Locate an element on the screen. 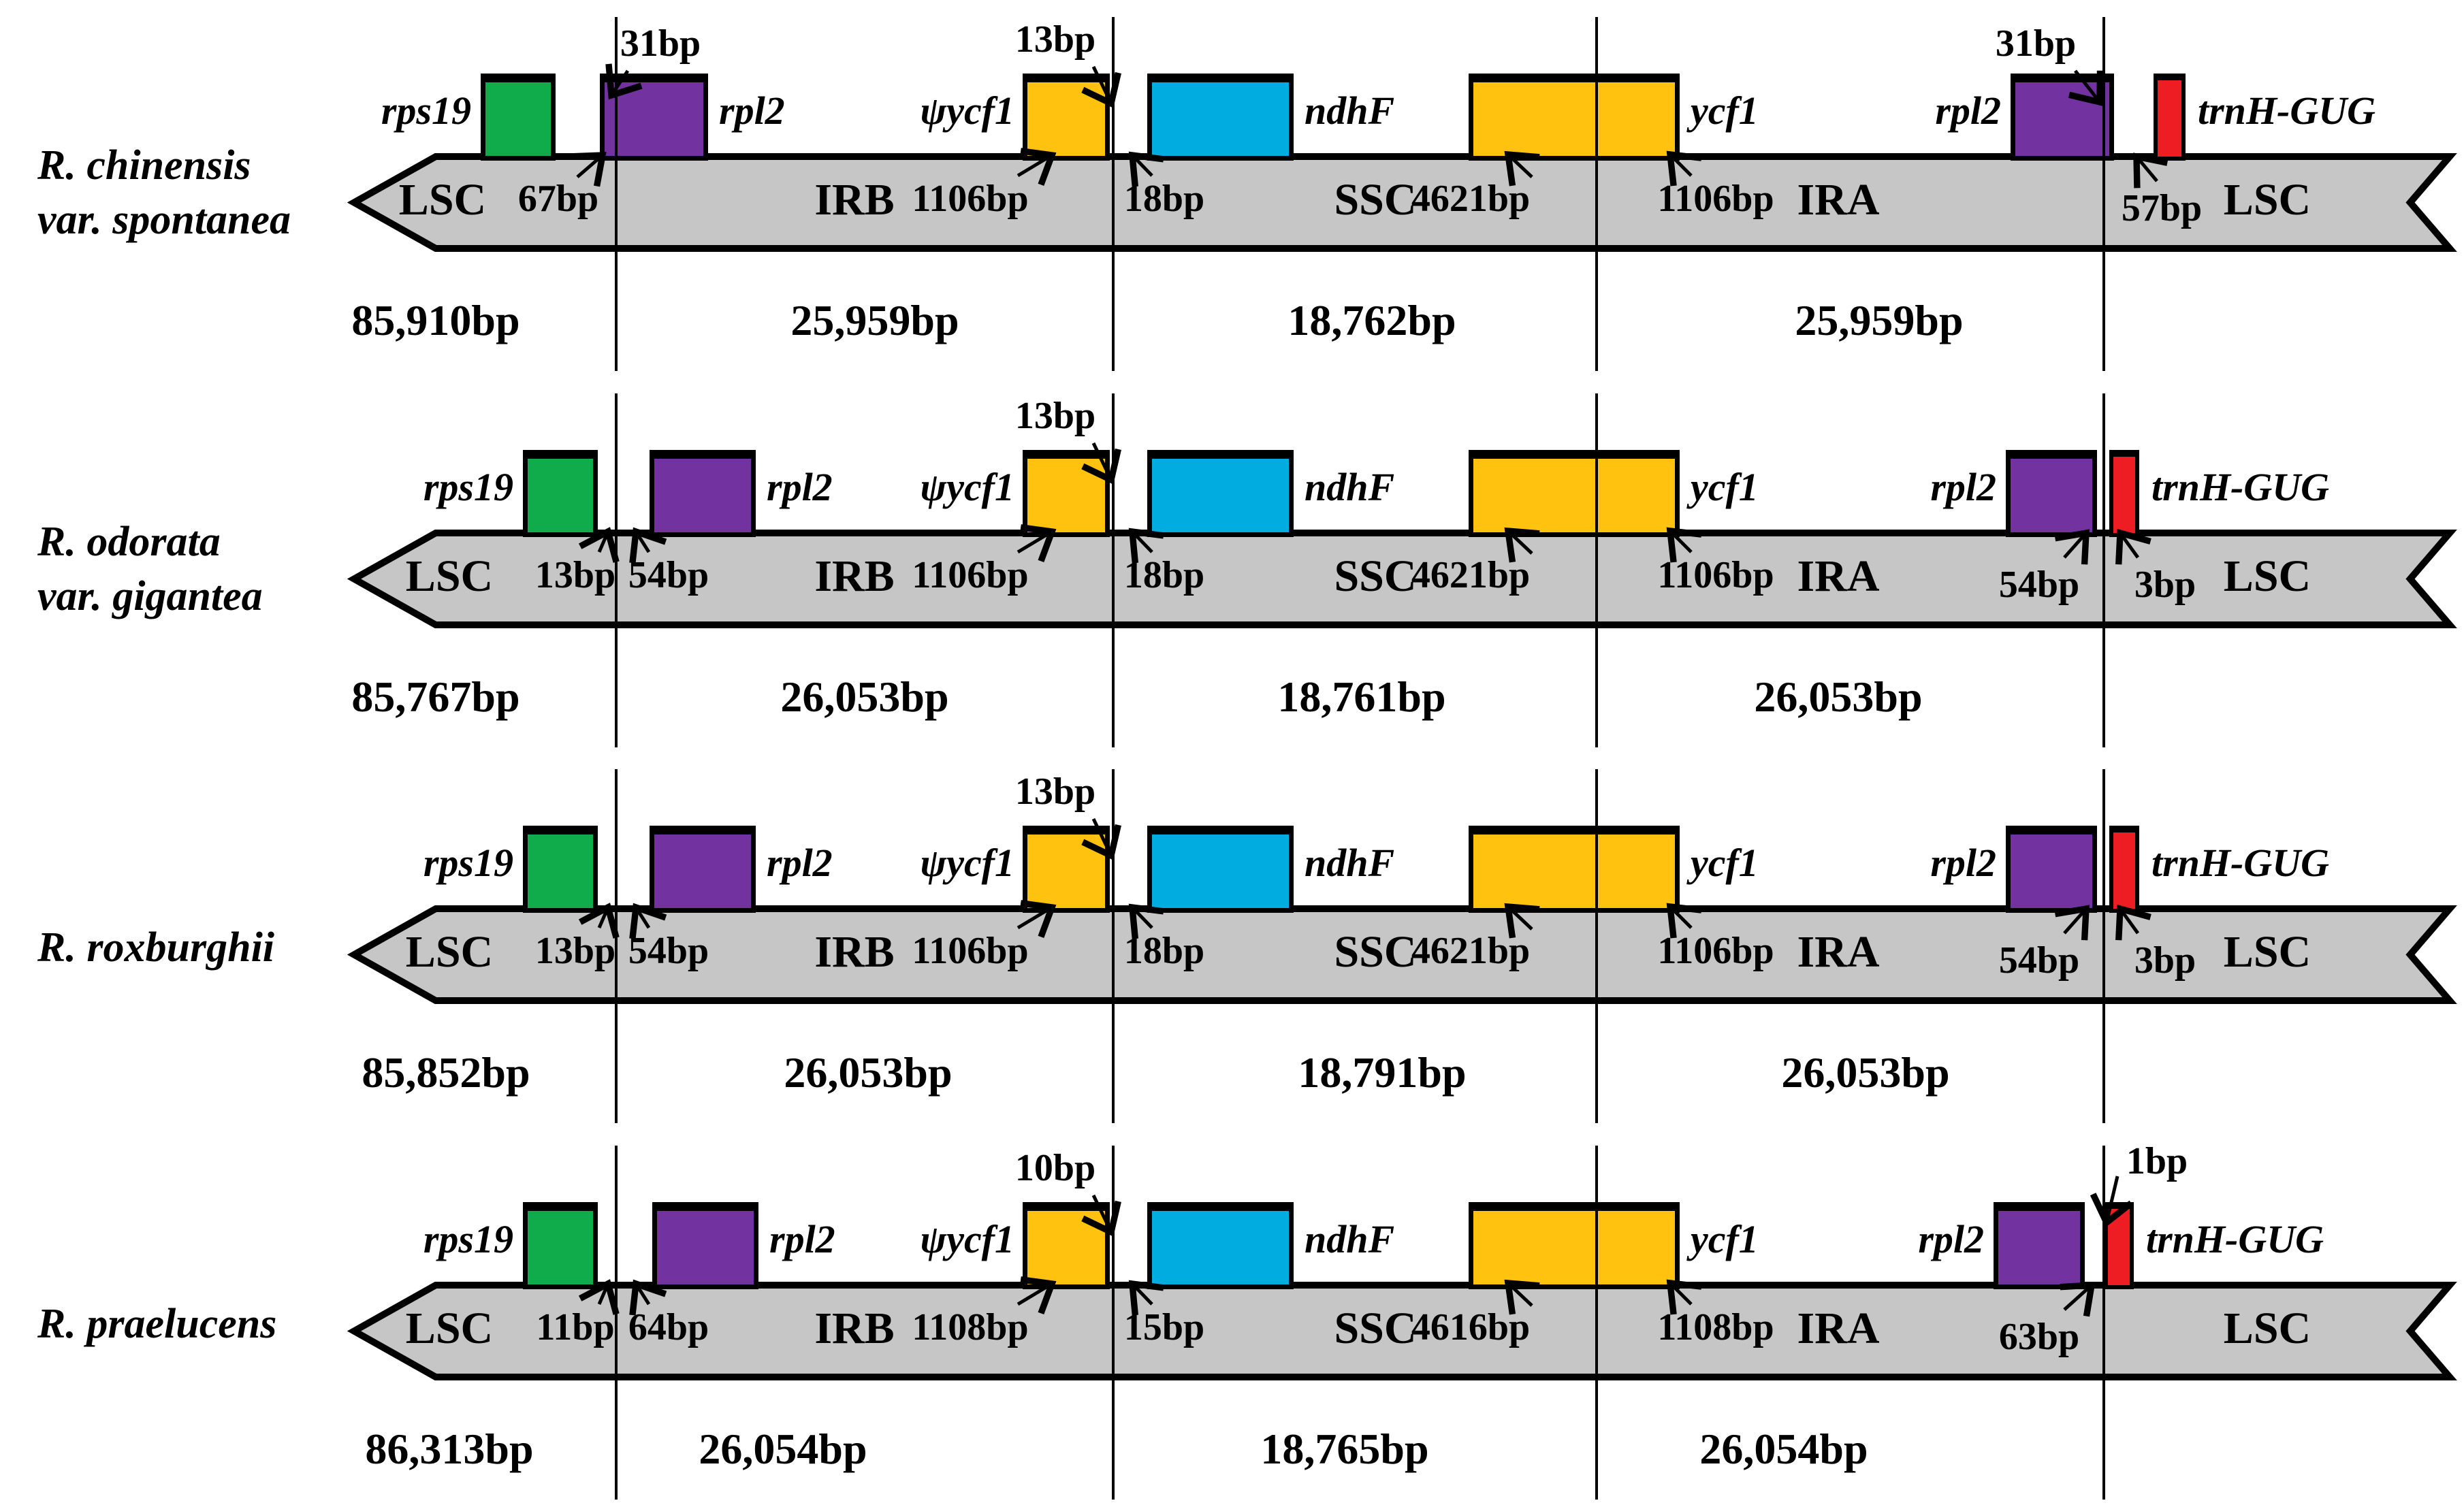 Image resolution: width=2464 pixels, height=1505 pixels. species-name: R. roxburghii is located at coordinates (156, 948).